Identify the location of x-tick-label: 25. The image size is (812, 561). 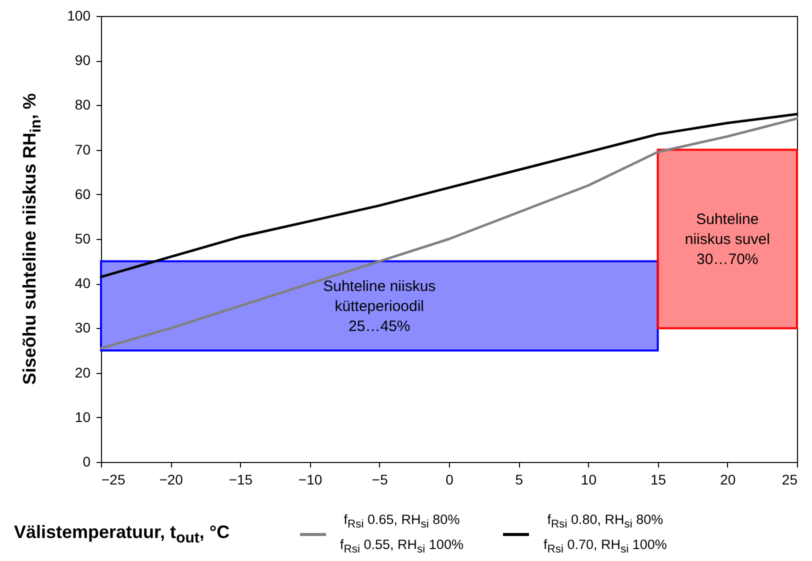
(790, 480).